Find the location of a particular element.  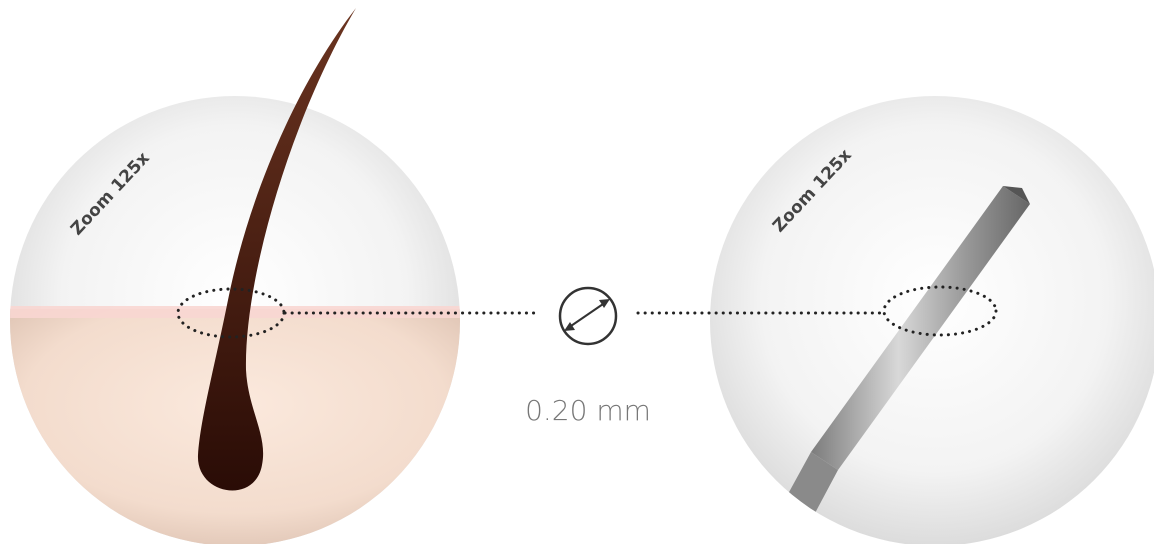

hair is located at coordinates (276, 249).